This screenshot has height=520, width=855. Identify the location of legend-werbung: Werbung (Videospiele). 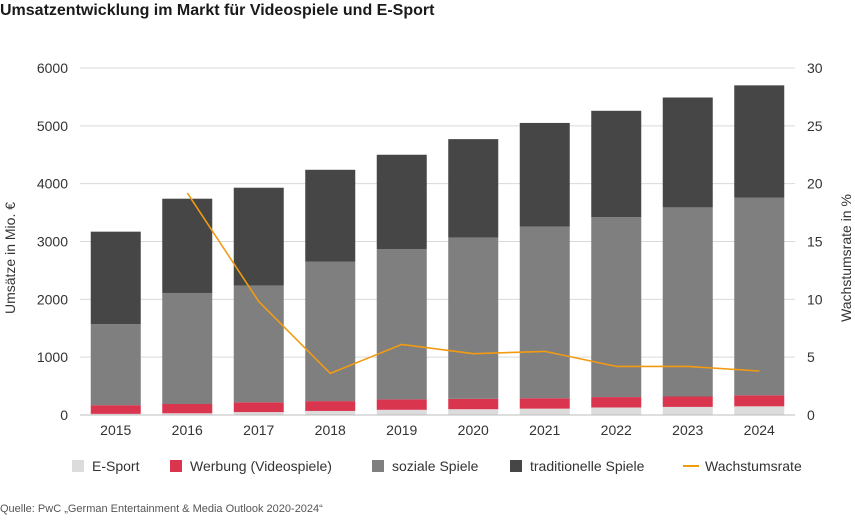
(251, 466).